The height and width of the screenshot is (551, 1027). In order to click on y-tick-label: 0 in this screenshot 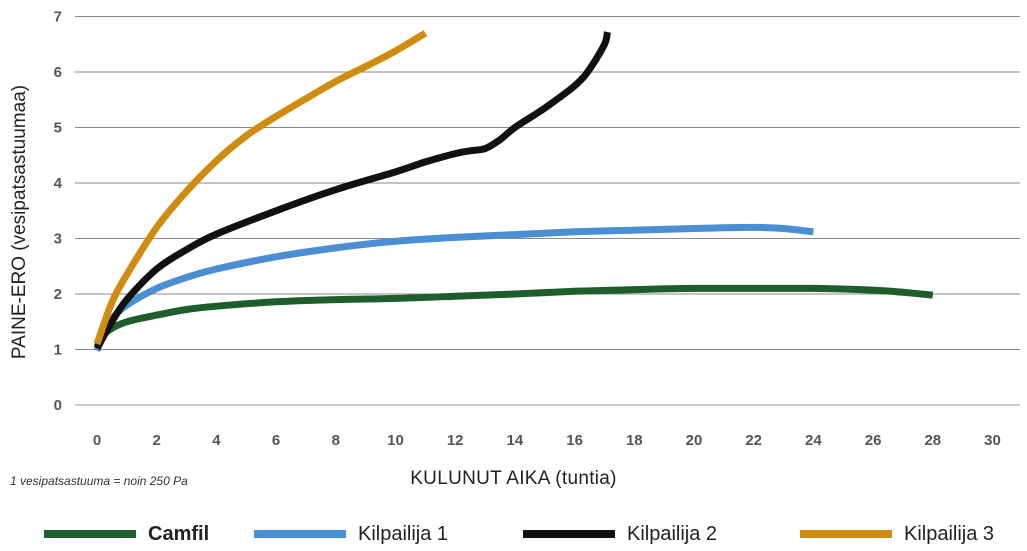, I will do `click(58, 405)`.